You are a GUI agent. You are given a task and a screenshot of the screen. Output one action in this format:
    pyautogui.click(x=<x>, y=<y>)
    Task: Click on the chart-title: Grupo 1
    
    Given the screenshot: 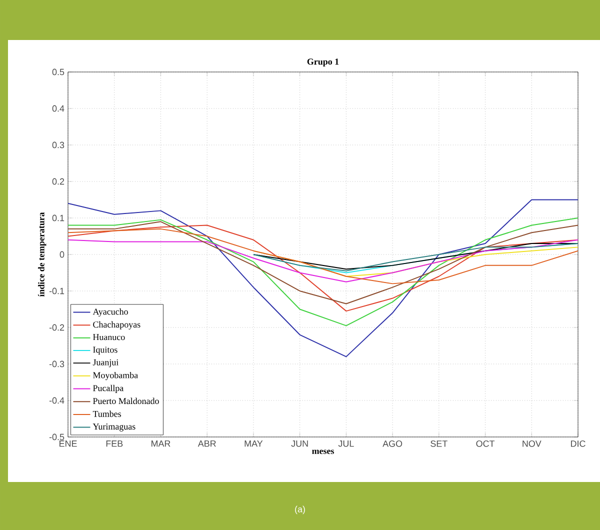 What is the action you would take?
    pyautogui.click(x=323, y=62)
    